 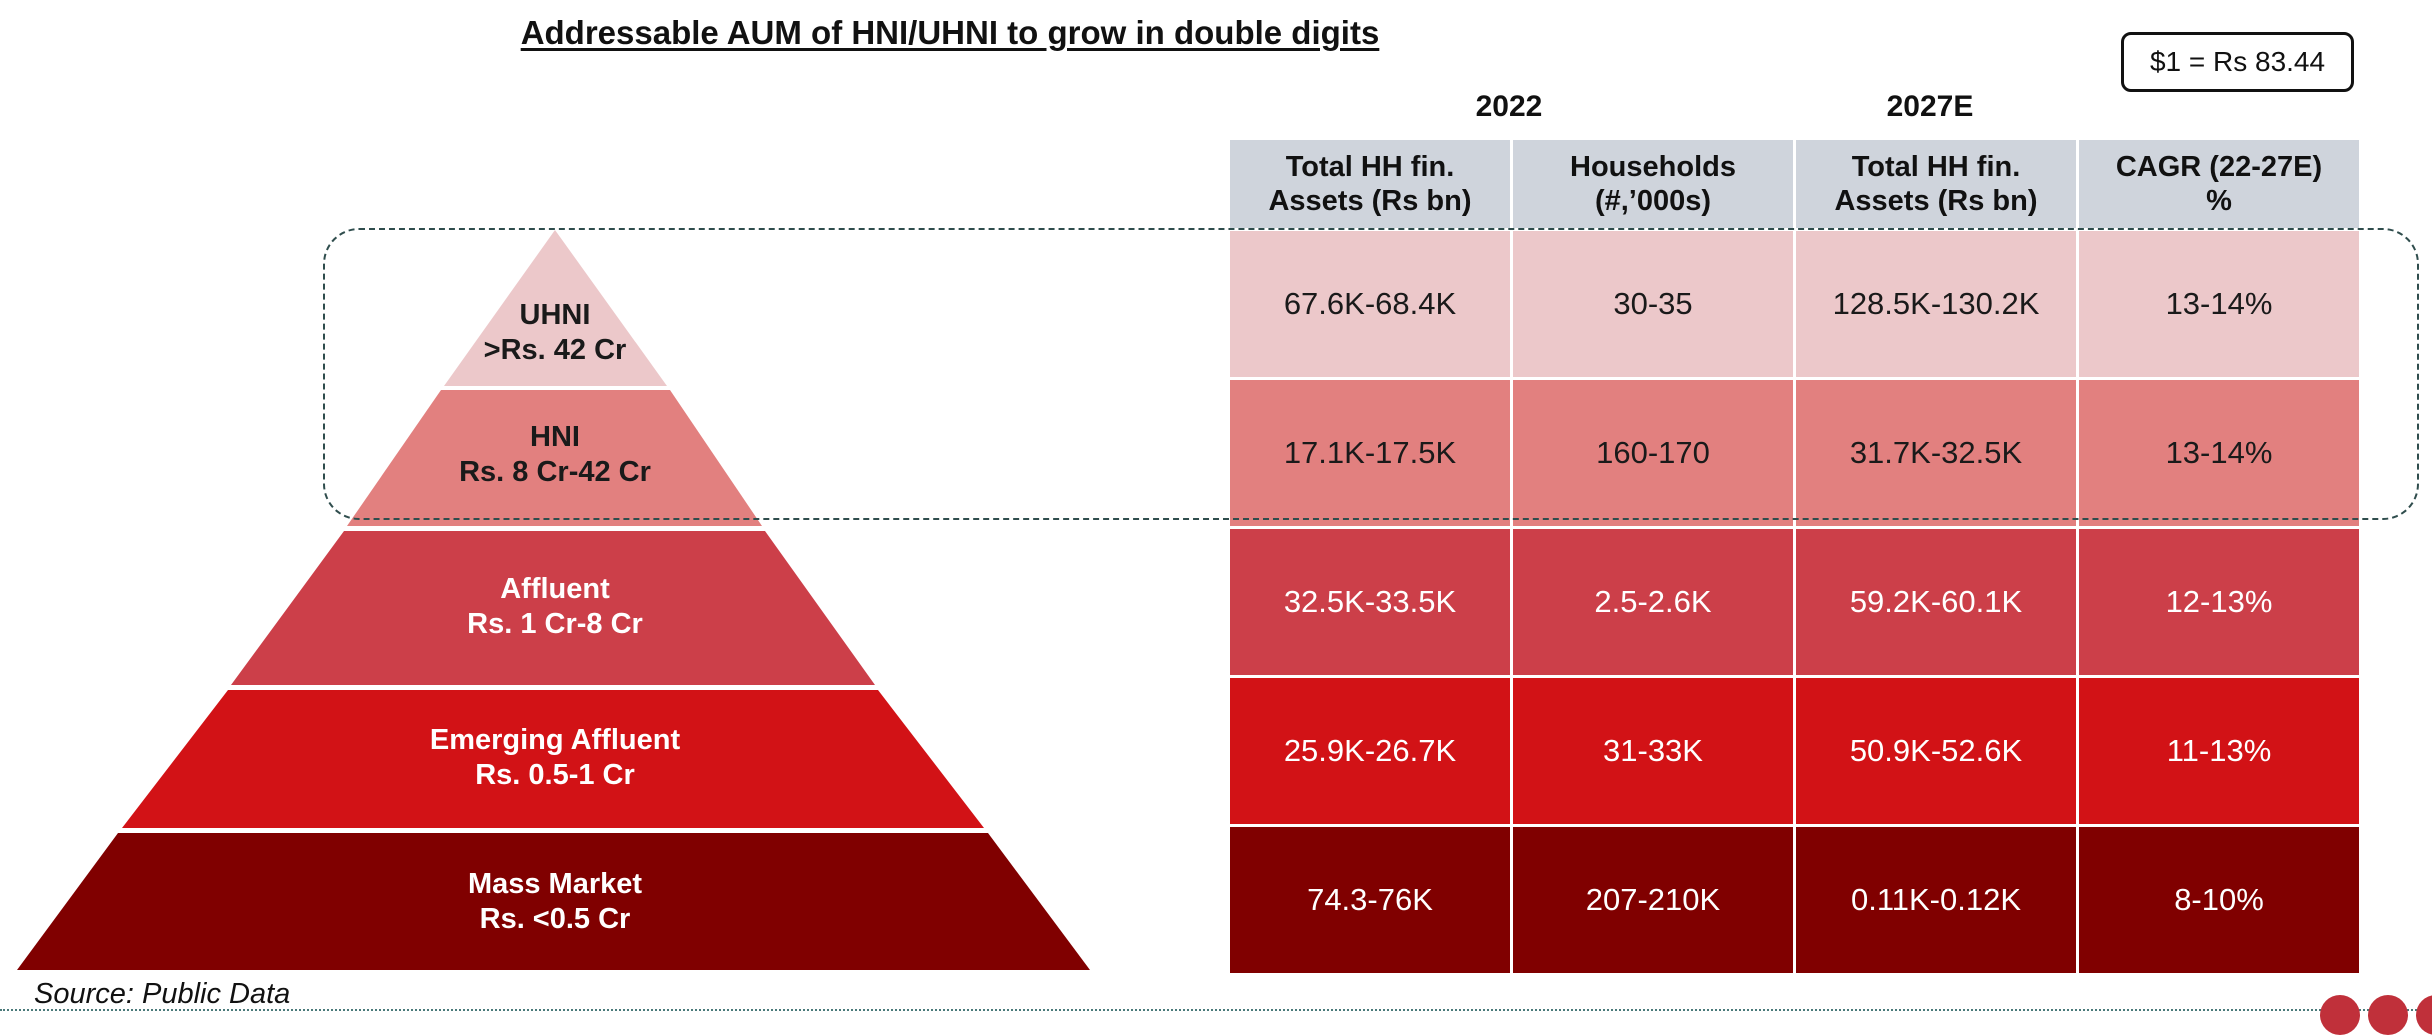 I want to click on table-cell: 50.9K-52.6K, so click(x=1936, y=751).